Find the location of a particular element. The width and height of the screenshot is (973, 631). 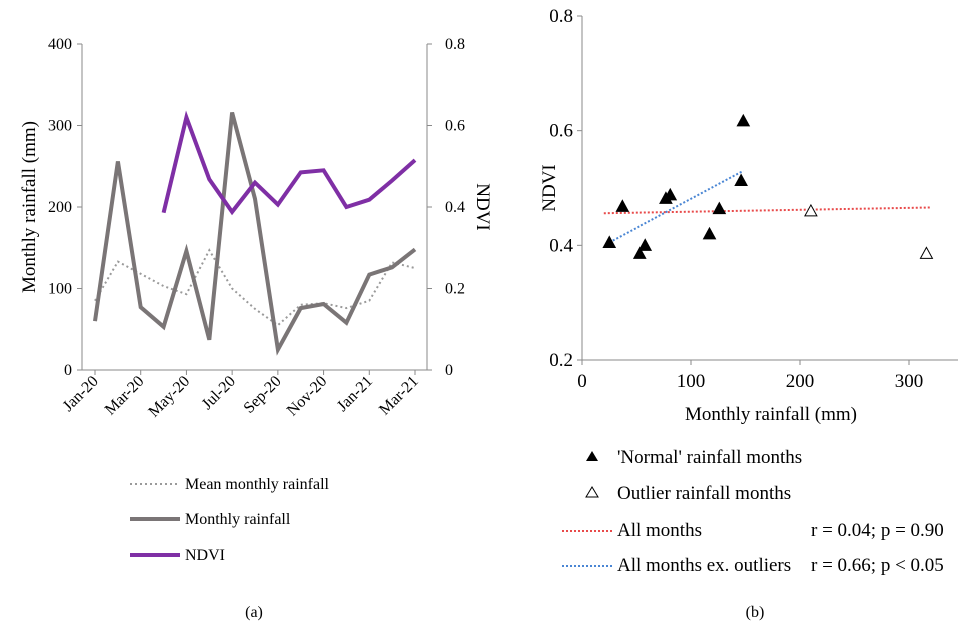

a-ytick-label: 300 is located at coordinates (60, 126).